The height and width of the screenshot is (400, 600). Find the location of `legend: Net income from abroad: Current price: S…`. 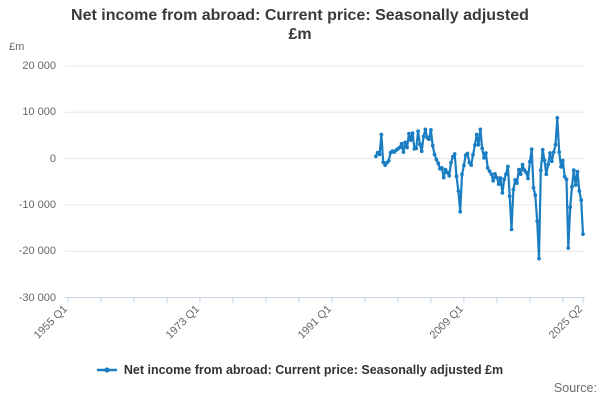

legend: Net income from abroad: Current price: S… is located at coordinates (300, 370).